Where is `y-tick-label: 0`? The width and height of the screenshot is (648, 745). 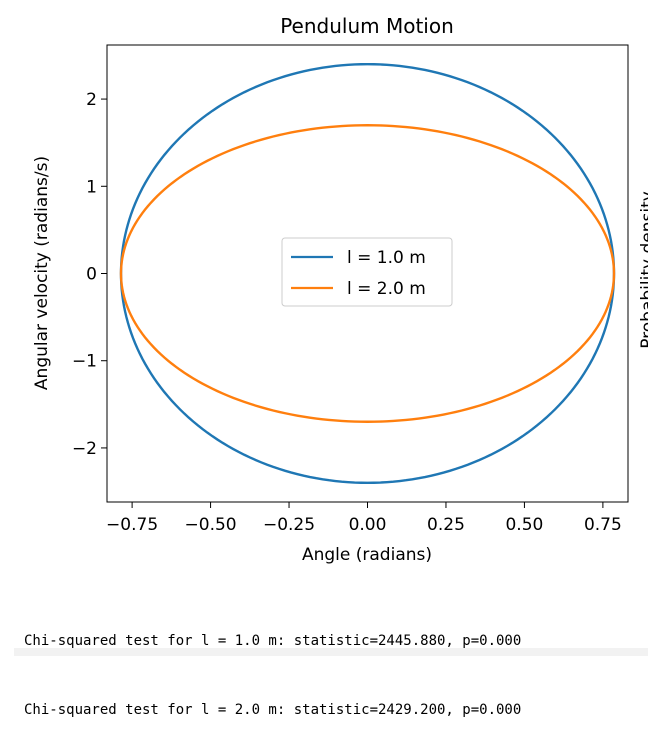 y-tick-label: 0 is located at coordinates (91, 275).